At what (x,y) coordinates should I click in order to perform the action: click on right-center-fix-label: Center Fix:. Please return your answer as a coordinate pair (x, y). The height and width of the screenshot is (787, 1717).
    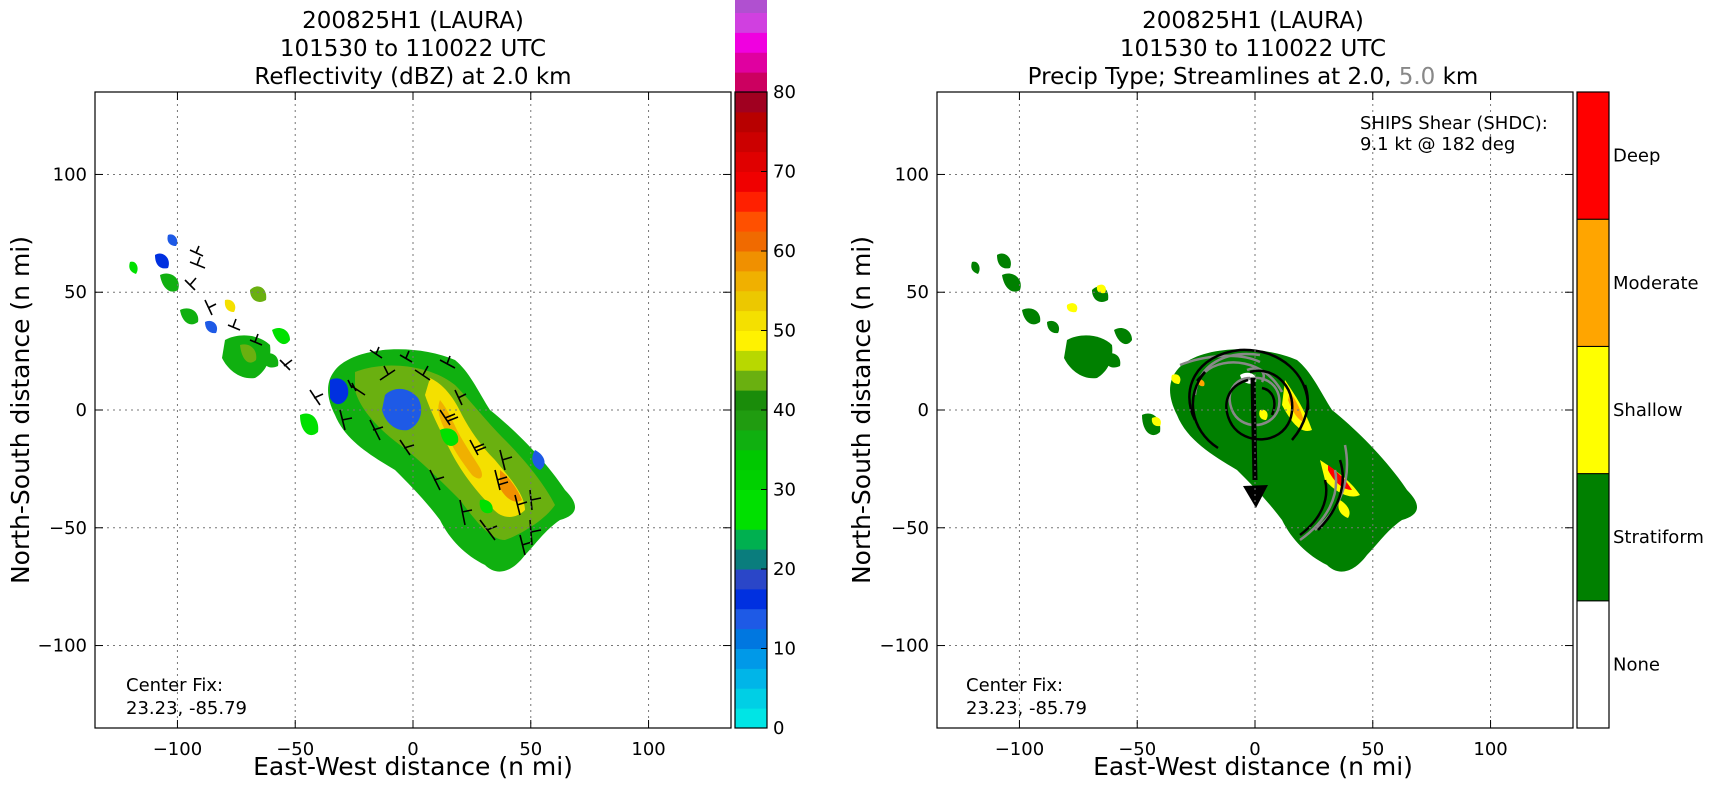
    Looking at the image, I should click on (1014, 685).